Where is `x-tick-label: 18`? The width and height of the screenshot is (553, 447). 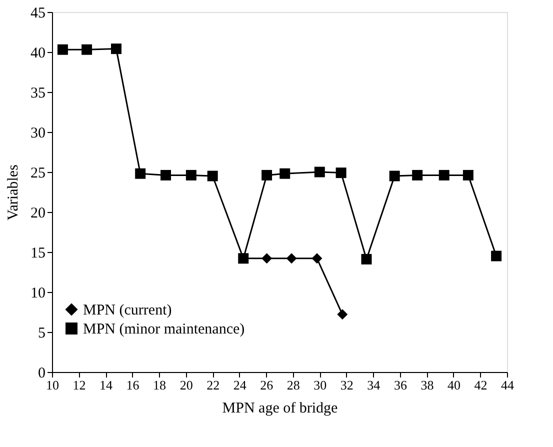 x-tick-label: 18 is located at coordinates (159, 385).